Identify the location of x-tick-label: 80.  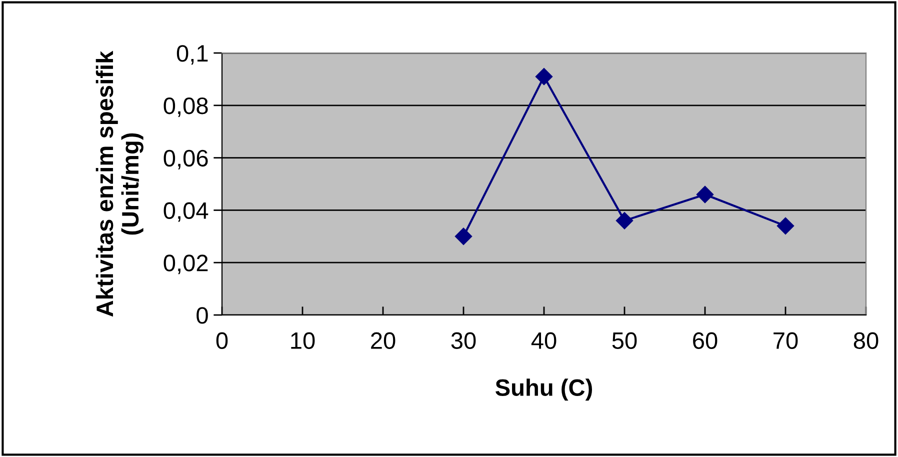
(866, 341).